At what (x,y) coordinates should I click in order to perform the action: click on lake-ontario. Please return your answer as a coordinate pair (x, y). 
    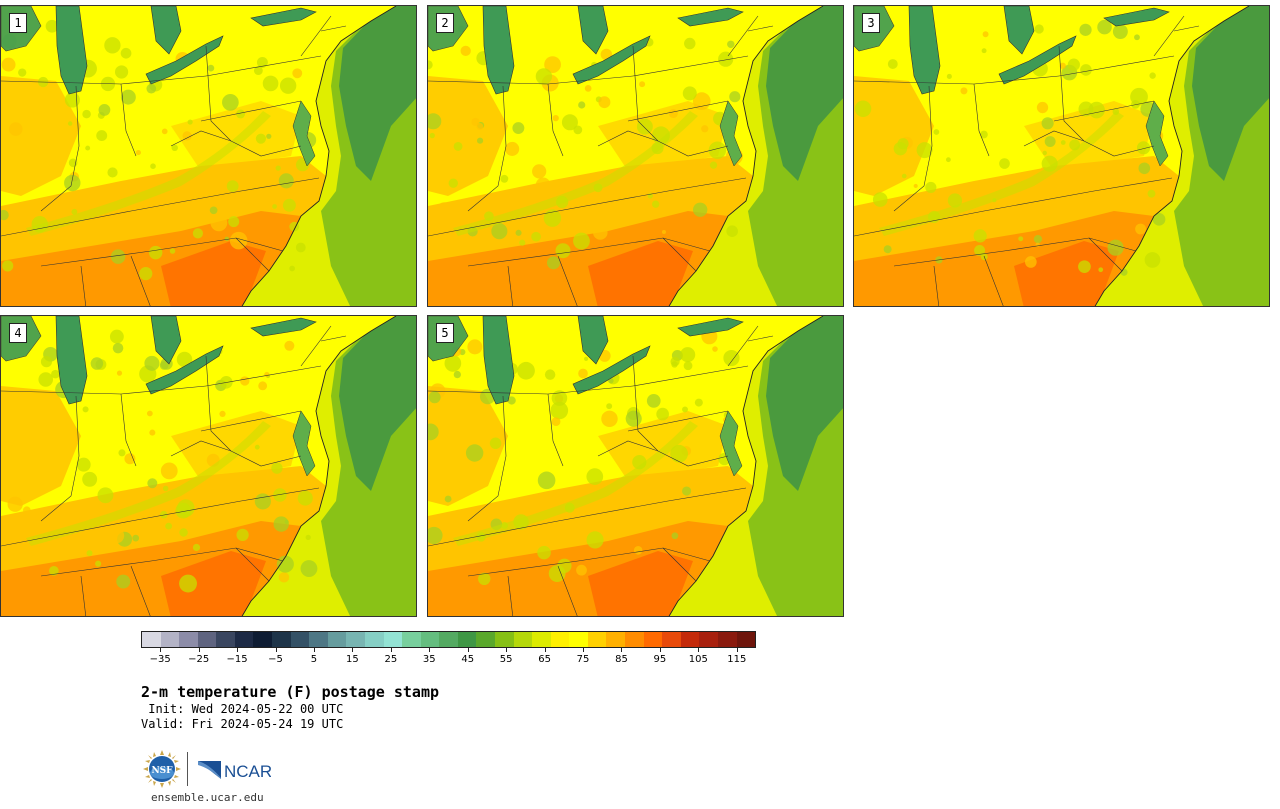
    Looking at the image, I should click on (710, 17).